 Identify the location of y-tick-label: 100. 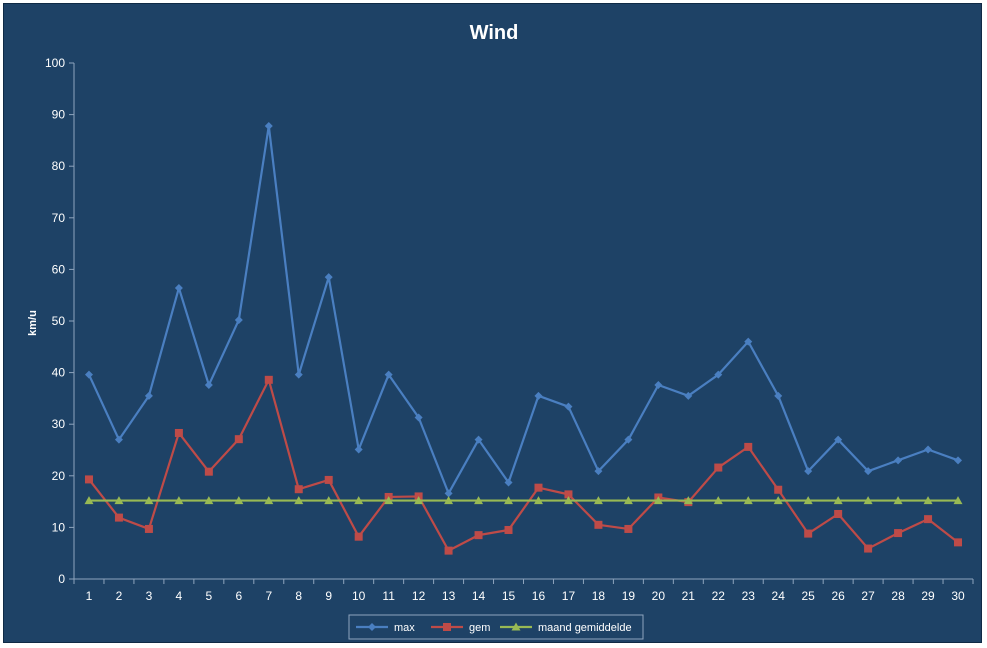
(55, 63).